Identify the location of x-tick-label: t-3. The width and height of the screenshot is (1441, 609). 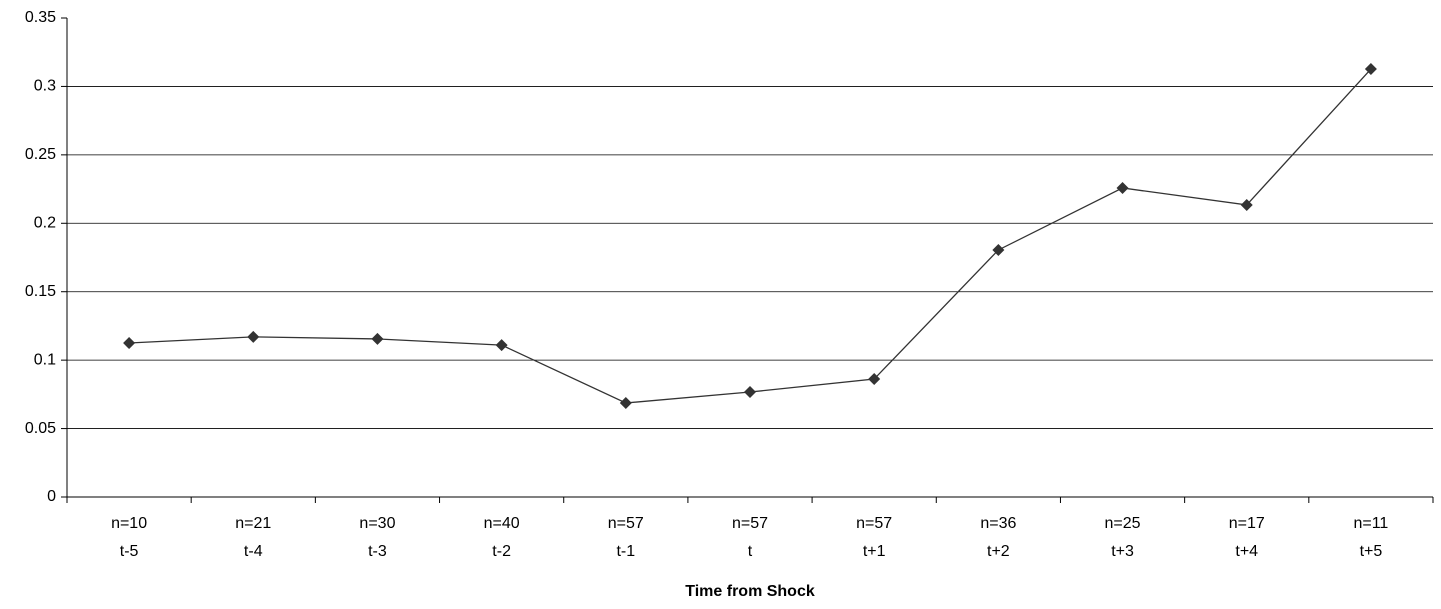
(377, 551).